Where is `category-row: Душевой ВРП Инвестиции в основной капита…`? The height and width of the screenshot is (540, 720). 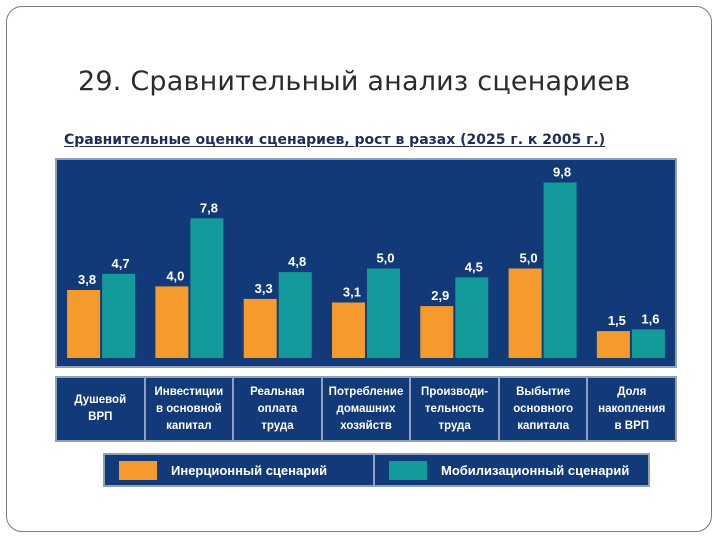
category-row: Душевой ВРП Инвестиции в основной капита… is located at coordinates (366, 409).